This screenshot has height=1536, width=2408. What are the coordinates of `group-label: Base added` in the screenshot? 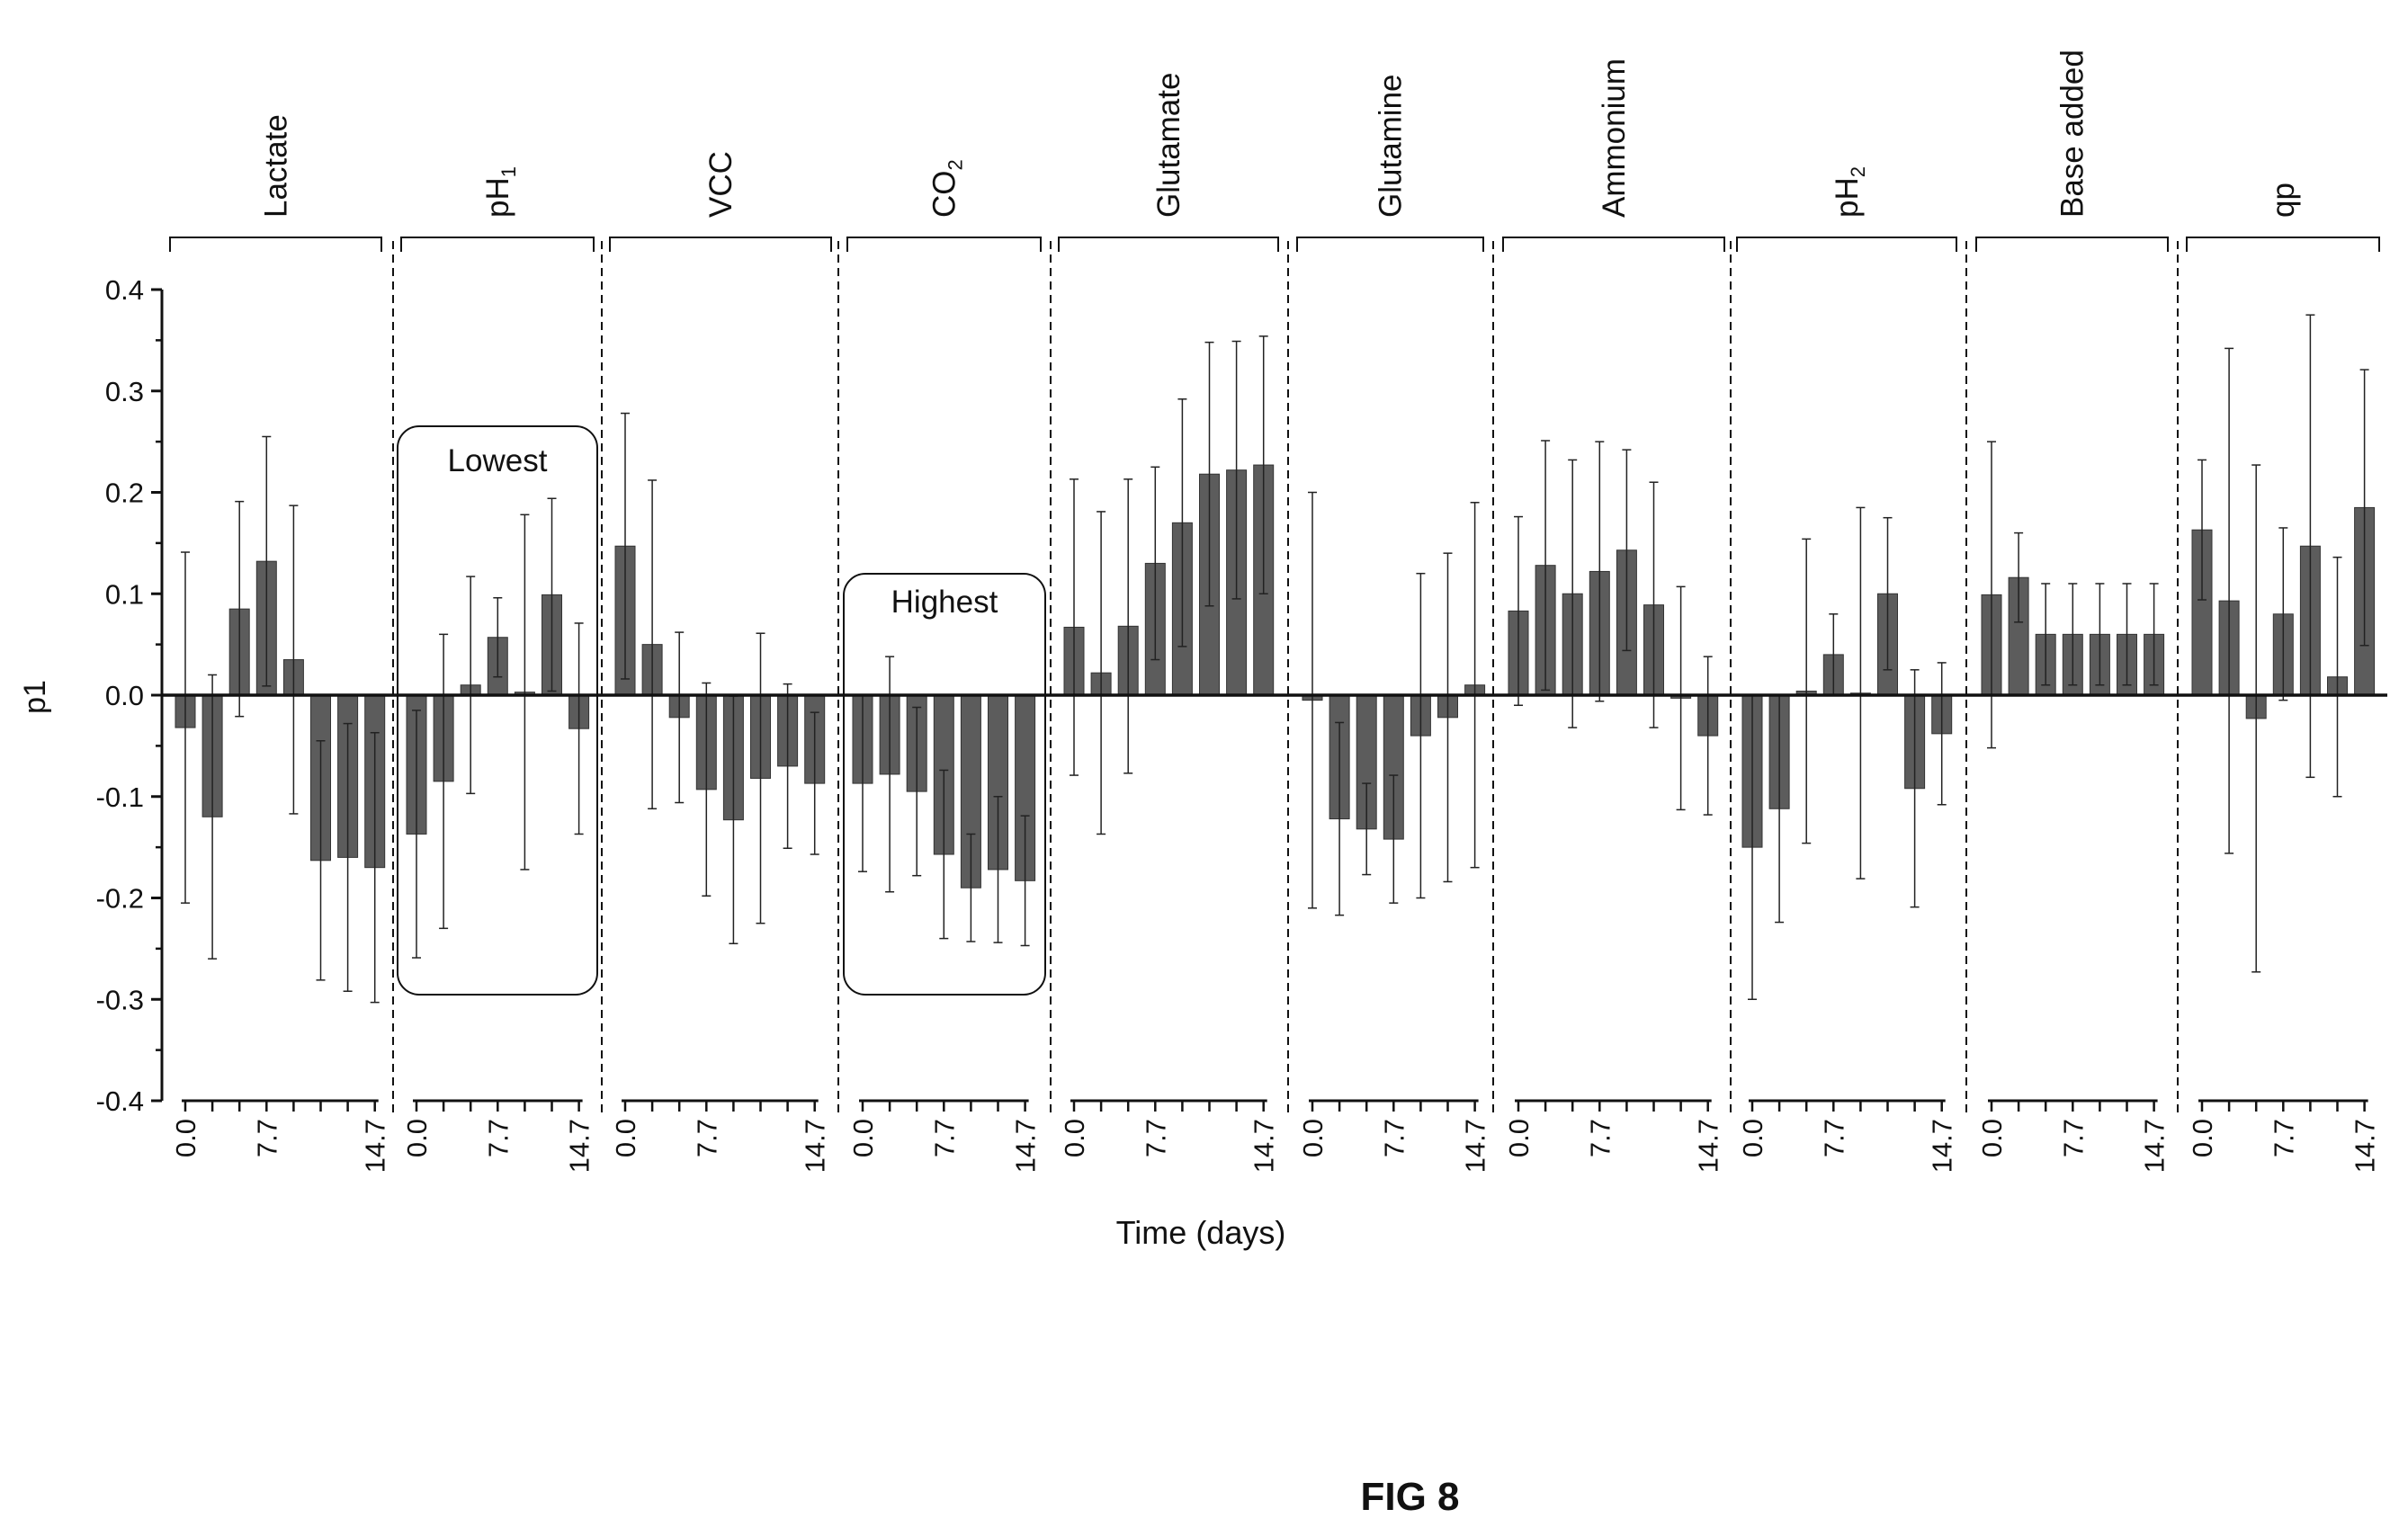 It's located at (2072, 133).